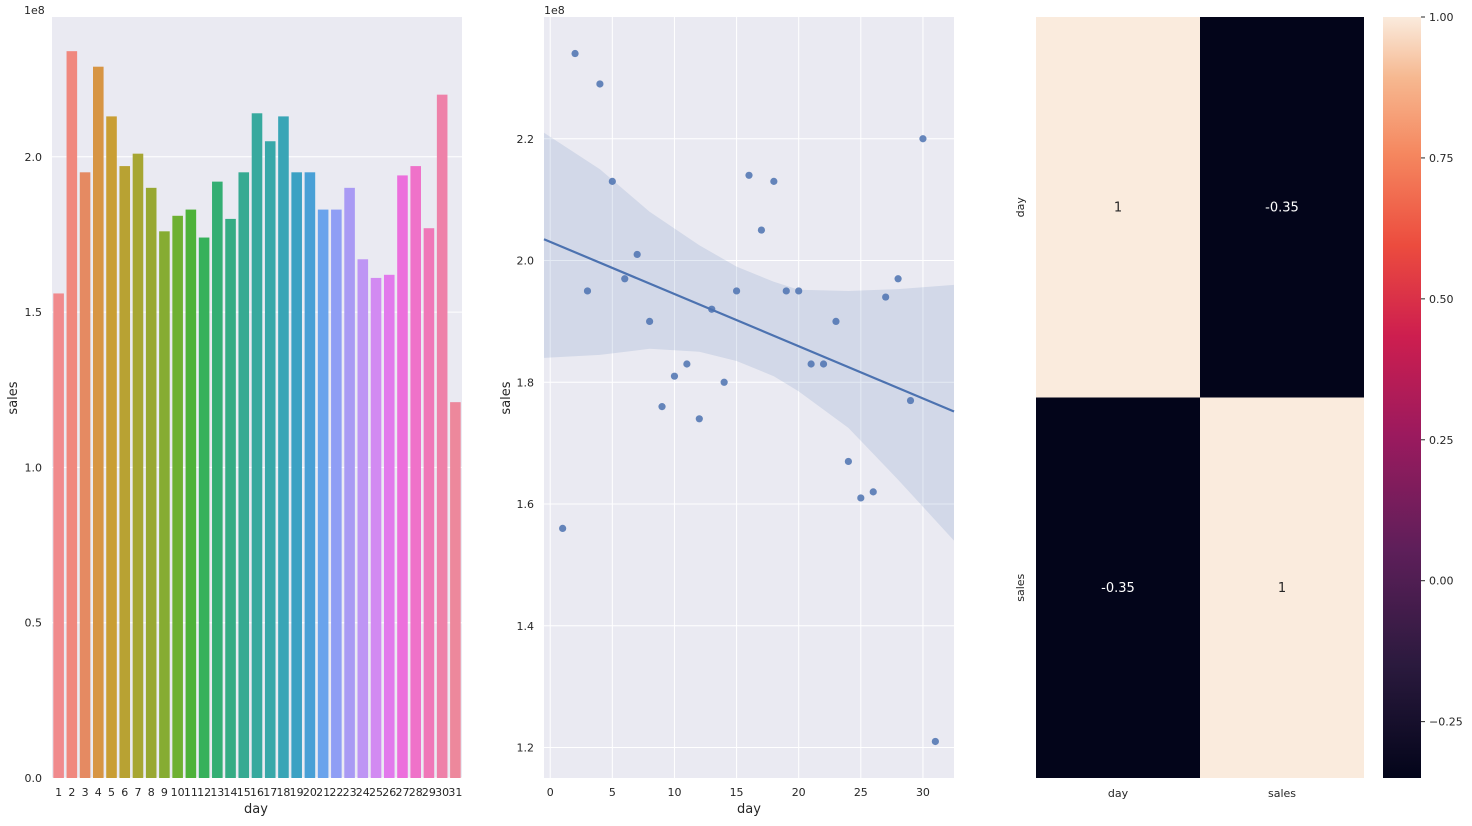  Describe the element at coordinates (257, 792) in the screenshot. I see `bar-x-tick-label: 16` at that location.